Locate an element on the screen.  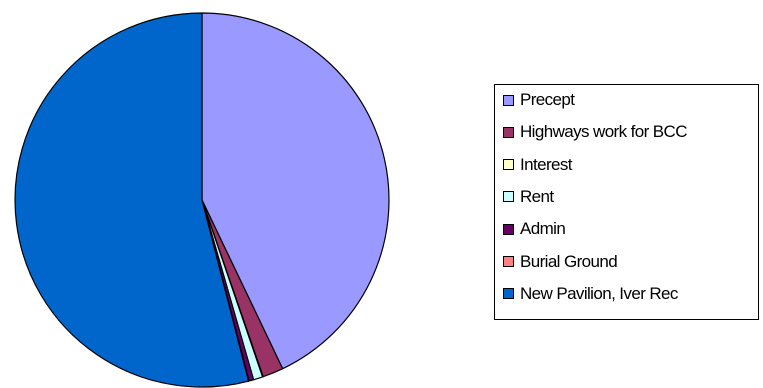
legend-label: Rent is located at coordinates (537, 196).